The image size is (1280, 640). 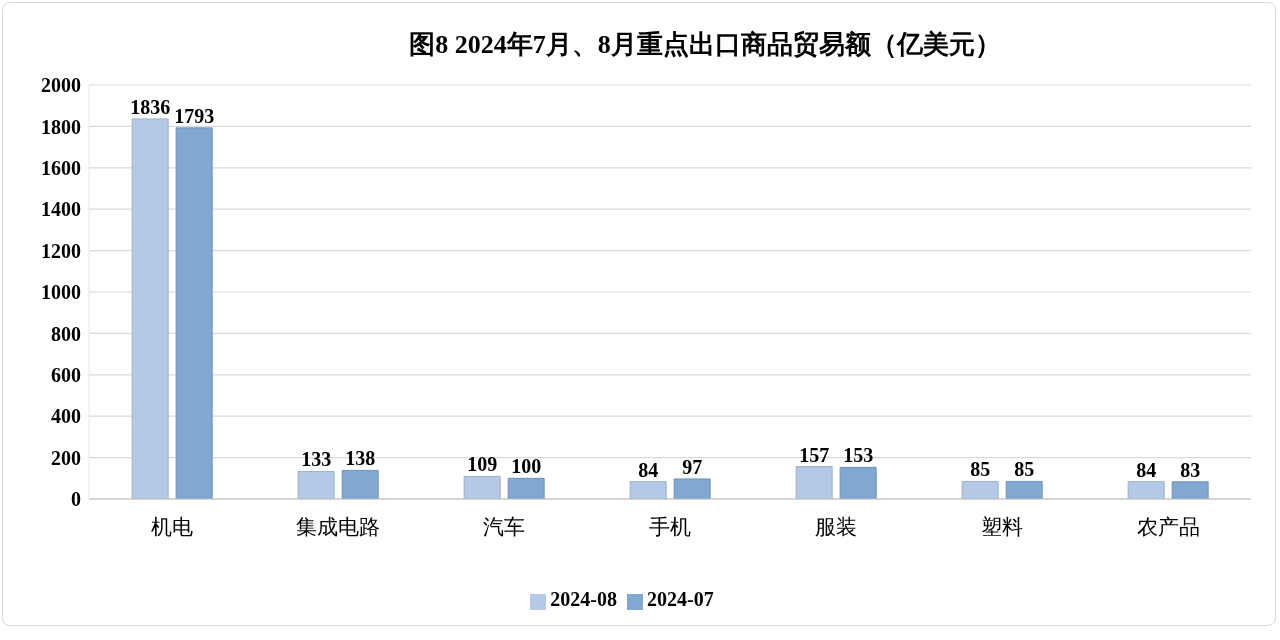 What do you see at coordinates (194, 115) in the screenshot?
I see `data-label: 1793` at bounding box center [194, 115].